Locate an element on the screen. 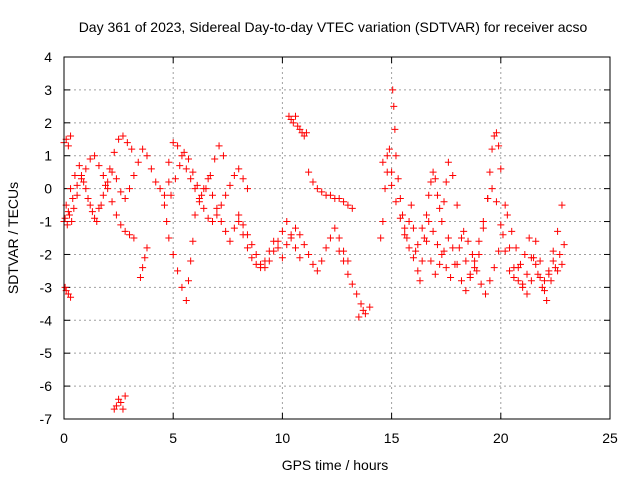  y-tick-label: 2 is located at coordinates (48, 123).